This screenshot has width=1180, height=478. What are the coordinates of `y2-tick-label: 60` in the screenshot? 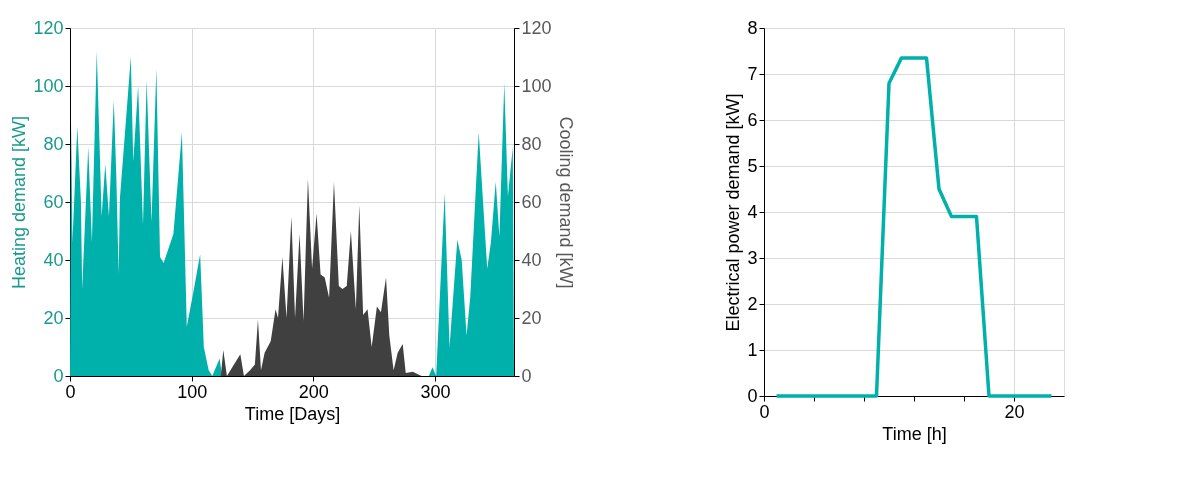 It's located at (531, 201).